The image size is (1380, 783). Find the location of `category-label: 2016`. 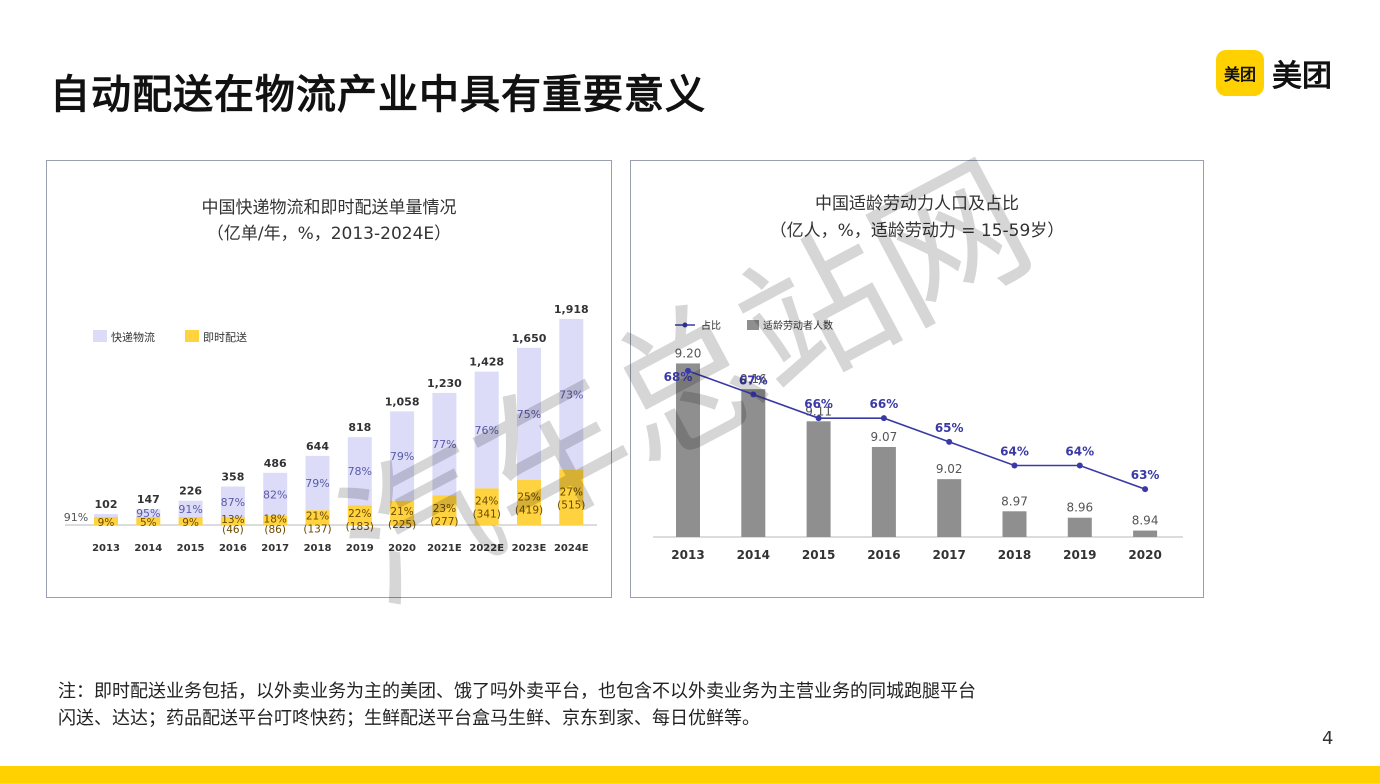

category-label: 2016 is located at coordinates (883, 555).